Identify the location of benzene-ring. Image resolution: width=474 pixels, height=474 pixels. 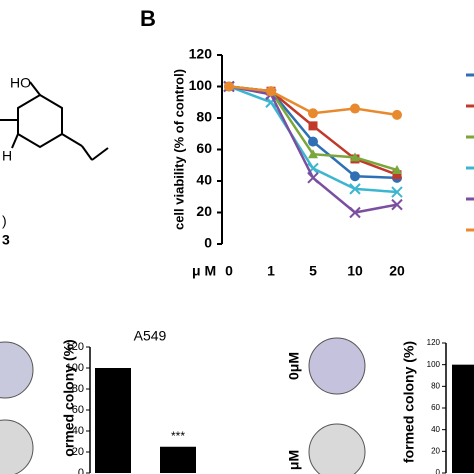
(40, 121).